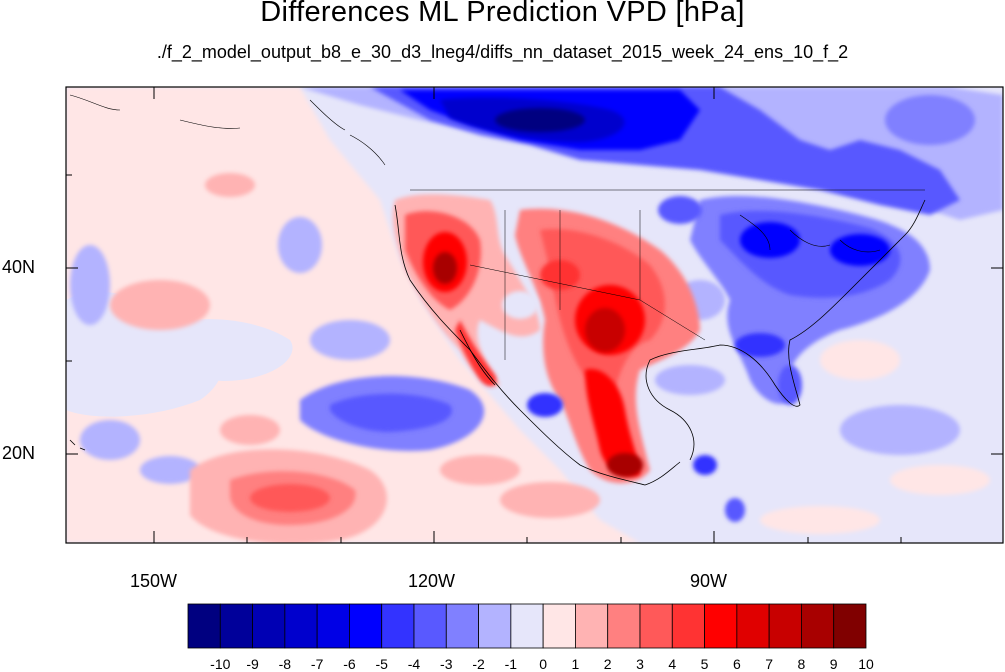 This screenshot has height=672, width=1005. What do you see at coordinates (381, 664) in the screenshot?
I see `colorbar-tick-label: -5` at bounding box center [381, 664].